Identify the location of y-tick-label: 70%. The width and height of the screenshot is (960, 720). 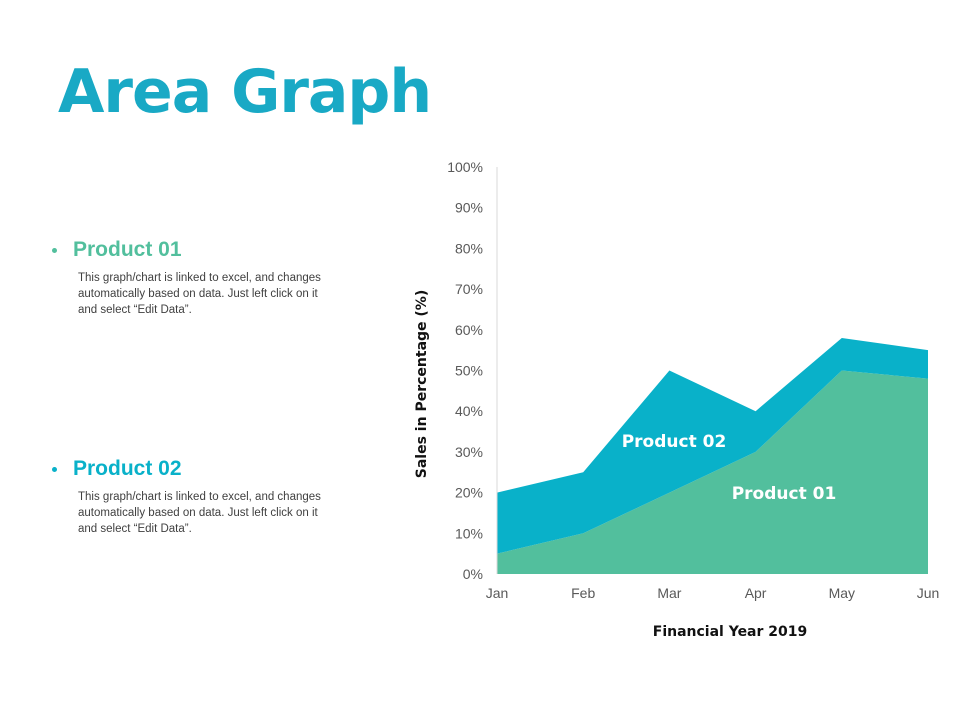
(469, 289).